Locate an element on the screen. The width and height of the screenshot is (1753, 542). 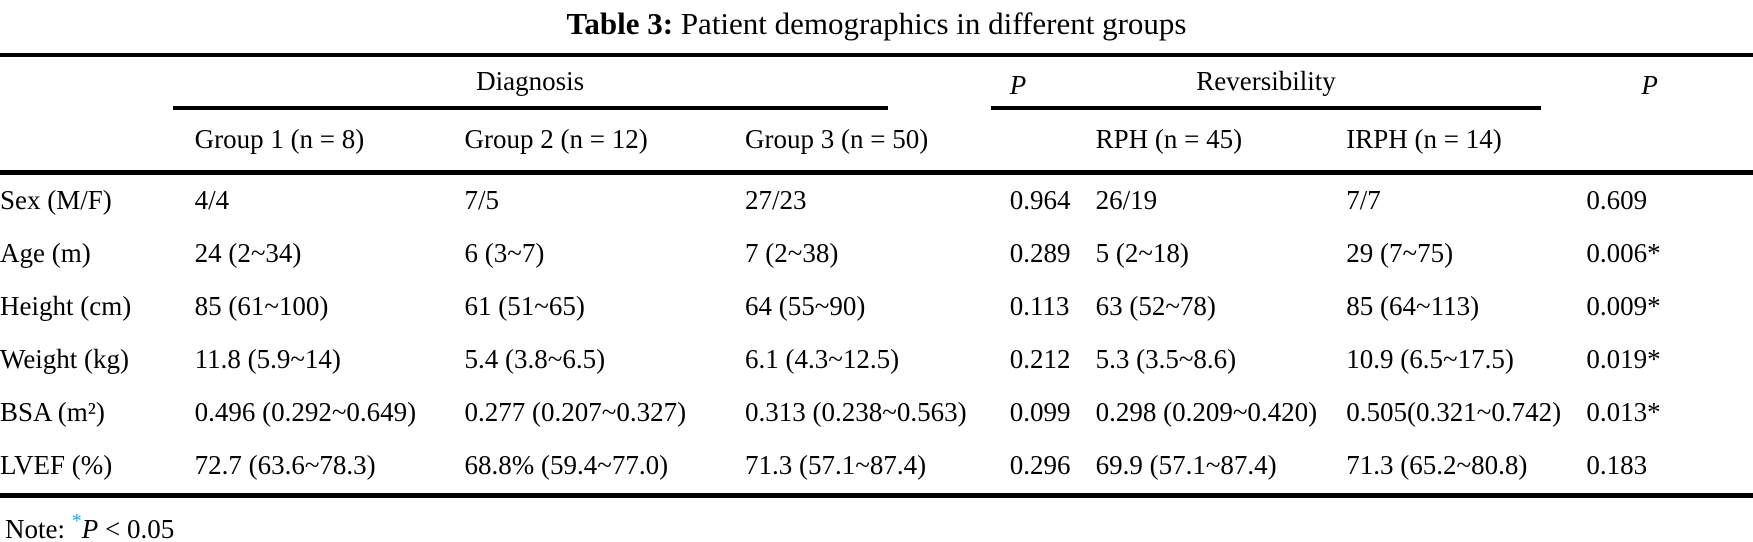
cell-group1: 85 (61~100) is located at coordinates (261, 306).